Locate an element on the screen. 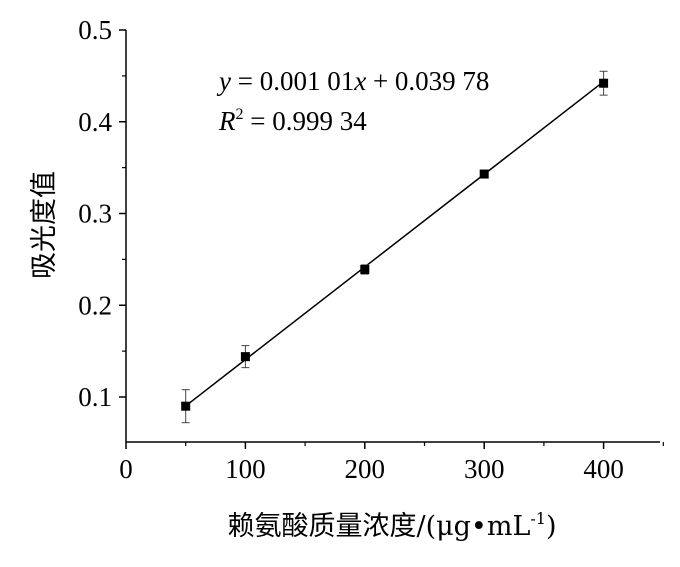 This screenshot has width=680, height=567. equation-slope: = 0.001 01 is located at coordinates (292, 81).